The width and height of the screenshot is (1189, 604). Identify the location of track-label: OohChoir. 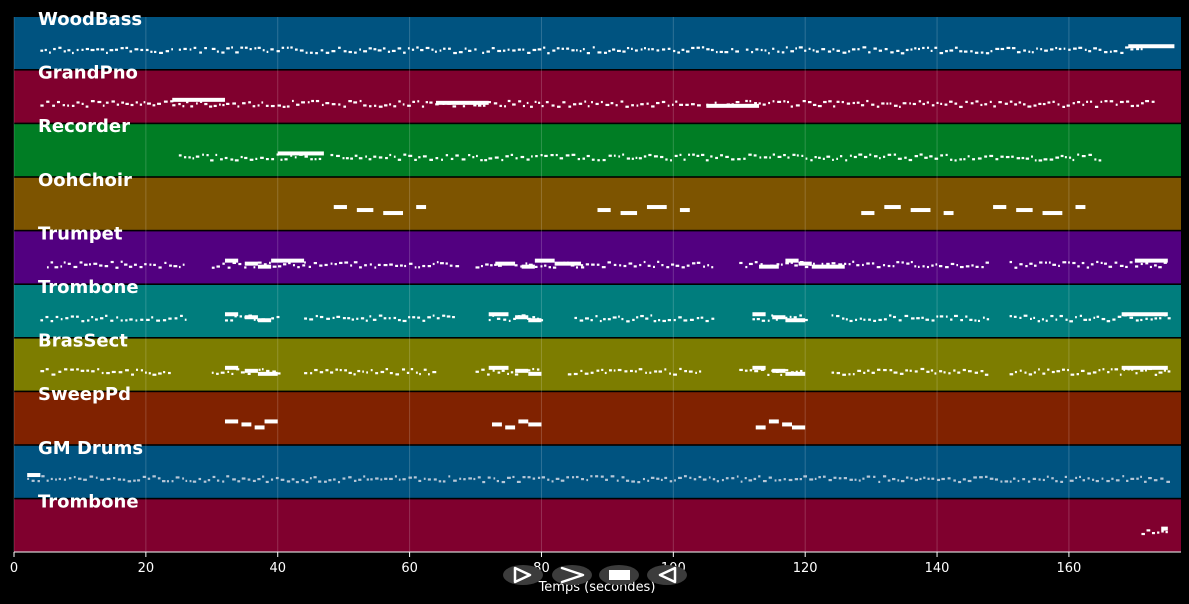
(85, 180).